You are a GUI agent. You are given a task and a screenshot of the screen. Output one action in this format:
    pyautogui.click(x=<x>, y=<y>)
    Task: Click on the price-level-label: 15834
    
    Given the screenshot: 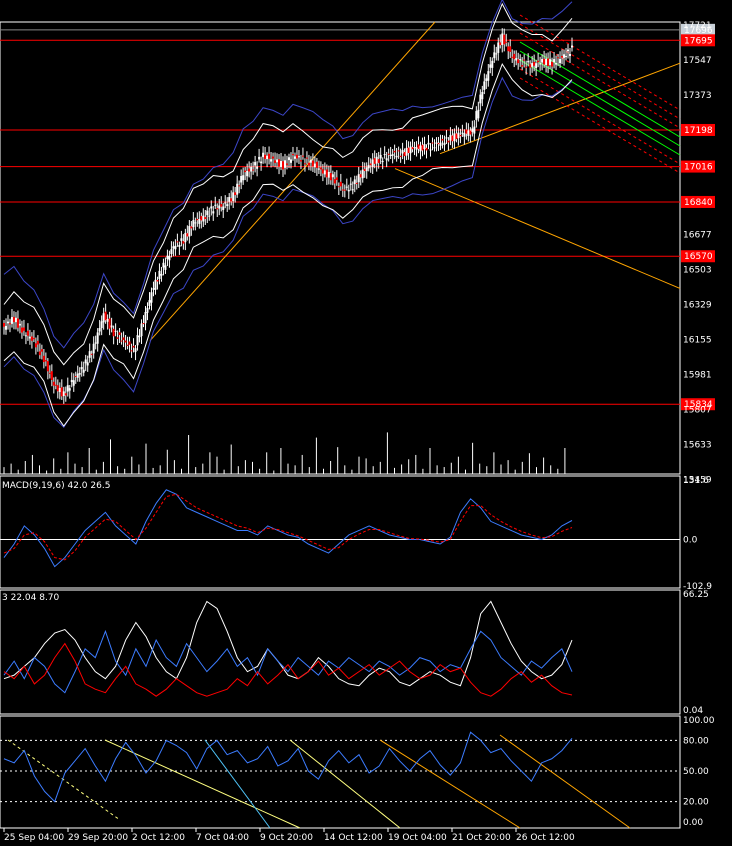 What is the action you would take?
    pyautogui.click(x=698, y=405)
    